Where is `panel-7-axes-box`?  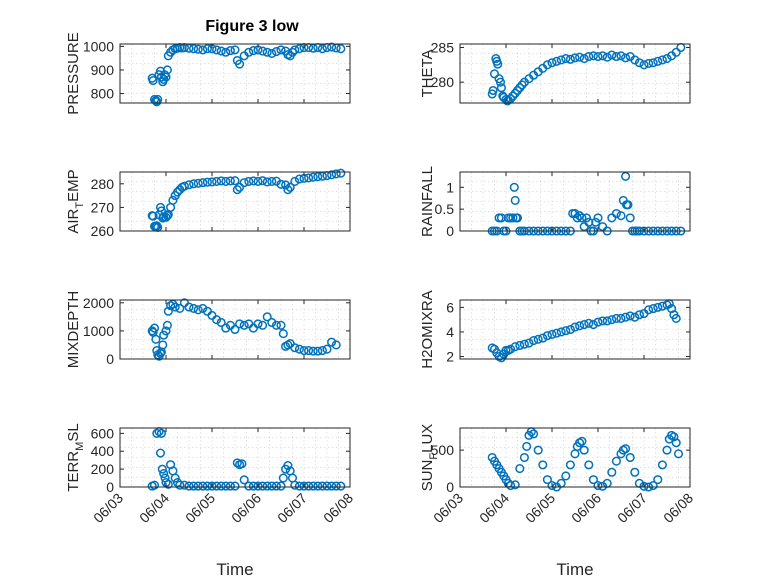 panel-7-axes-box is located at coordinates (235, 457).